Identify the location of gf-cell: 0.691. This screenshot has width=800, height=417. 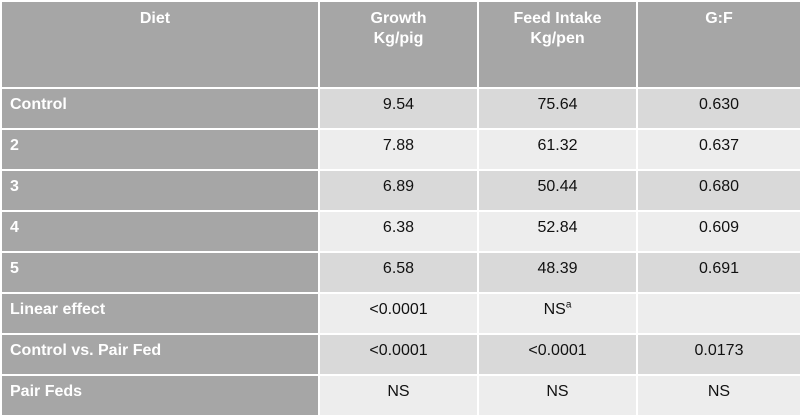
(718, 272).